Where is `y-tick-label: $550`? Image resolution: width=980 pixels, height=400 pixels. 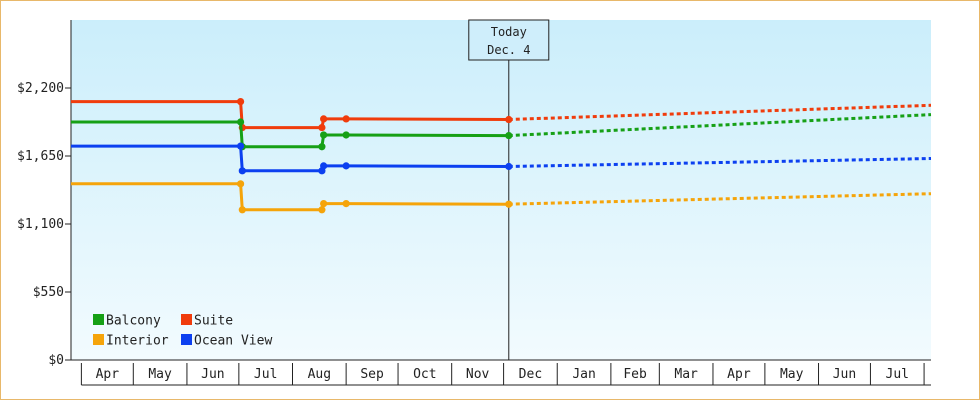
y-tick-label: $550 is located at coordinates (48, 292).